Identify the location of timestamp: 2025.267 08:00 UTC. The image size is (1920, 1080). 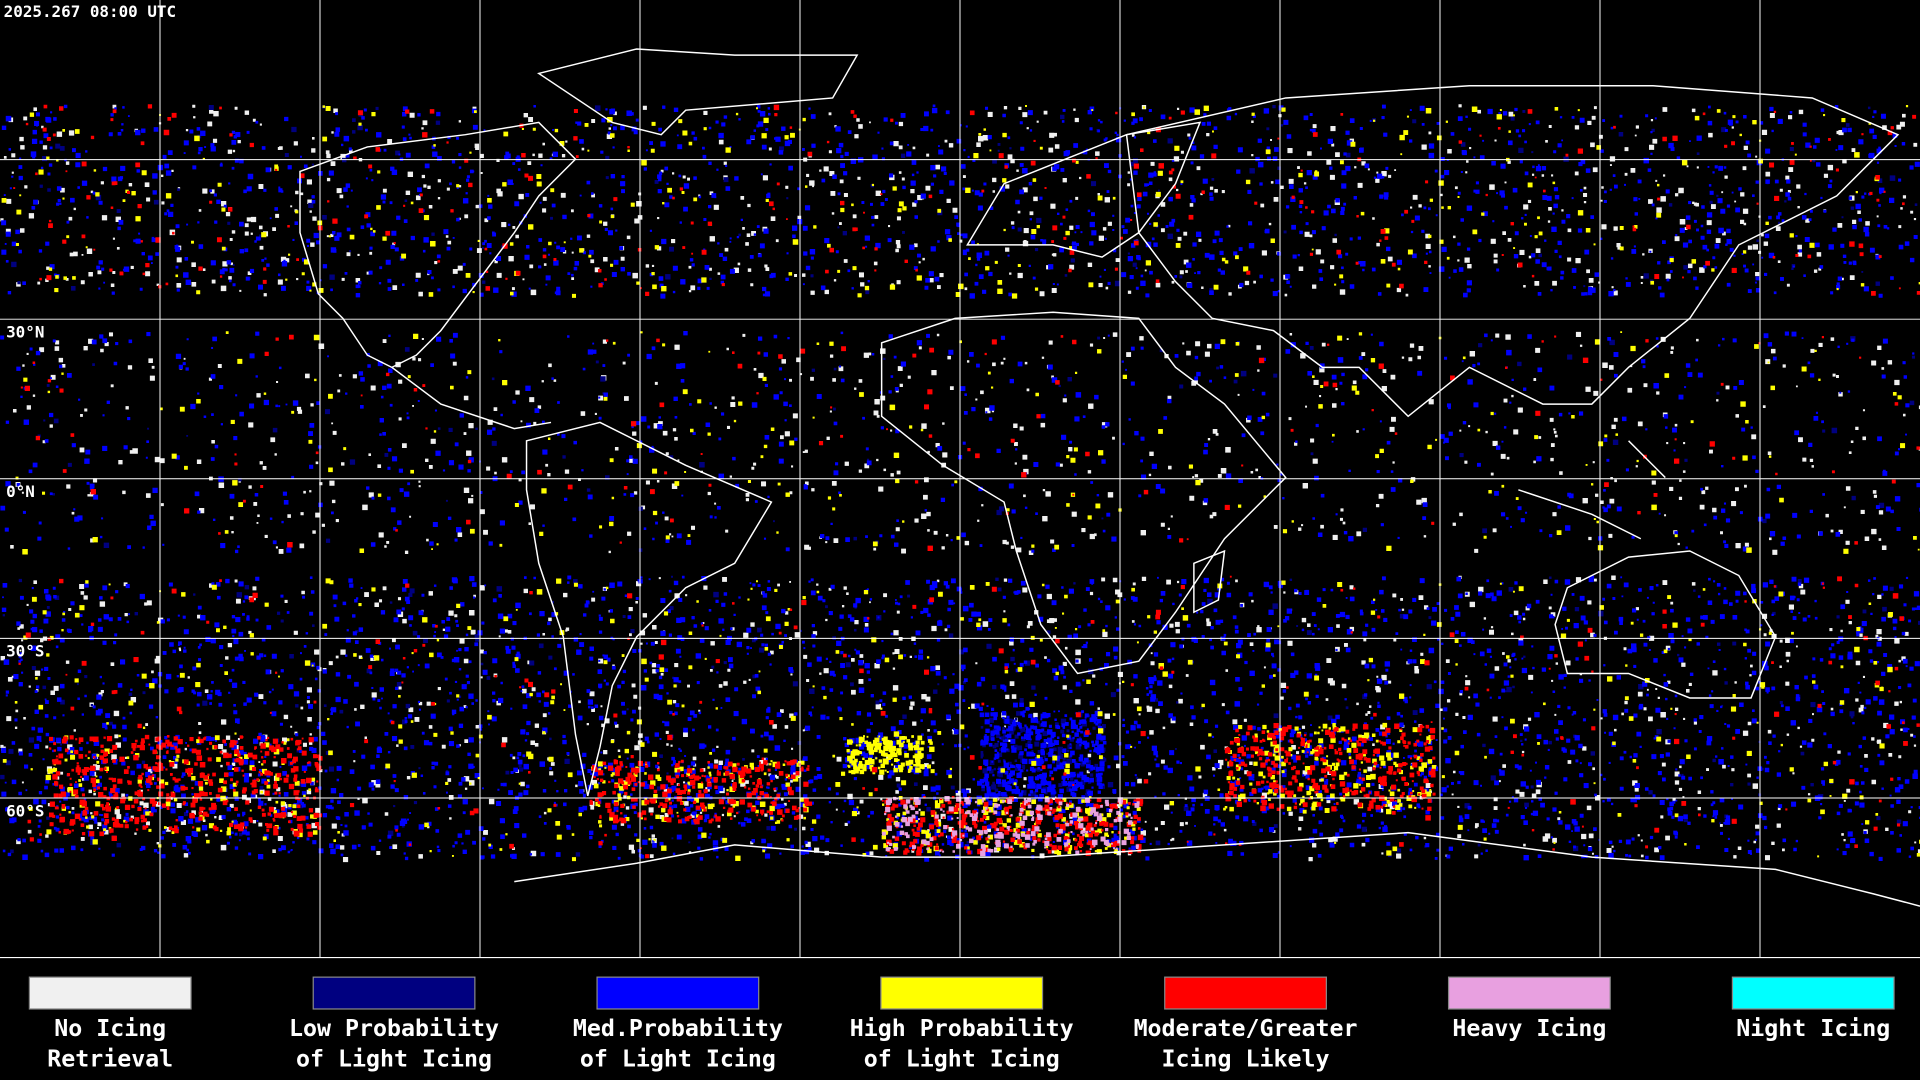
(90, 11).